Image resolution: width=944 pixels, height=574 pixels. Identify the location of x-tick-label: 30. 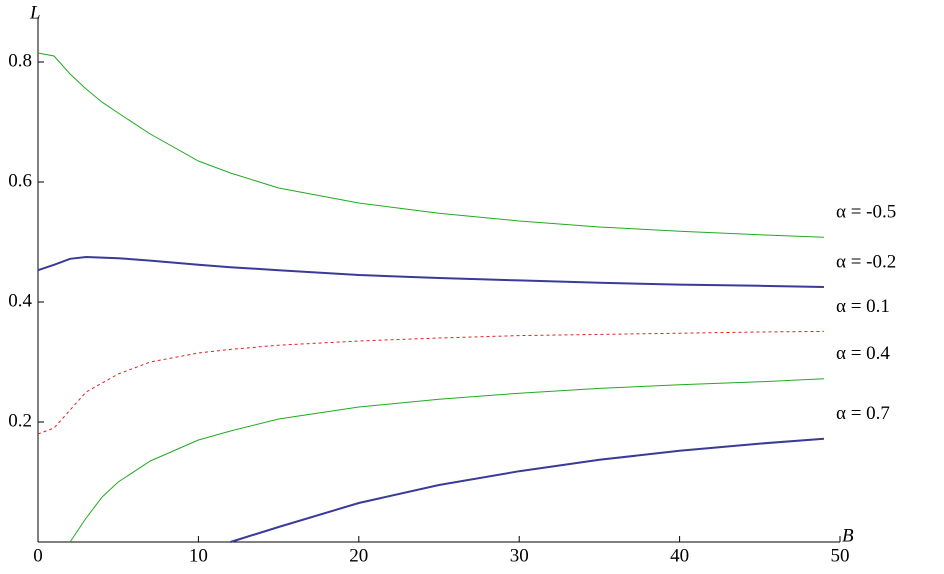
(519, 555).